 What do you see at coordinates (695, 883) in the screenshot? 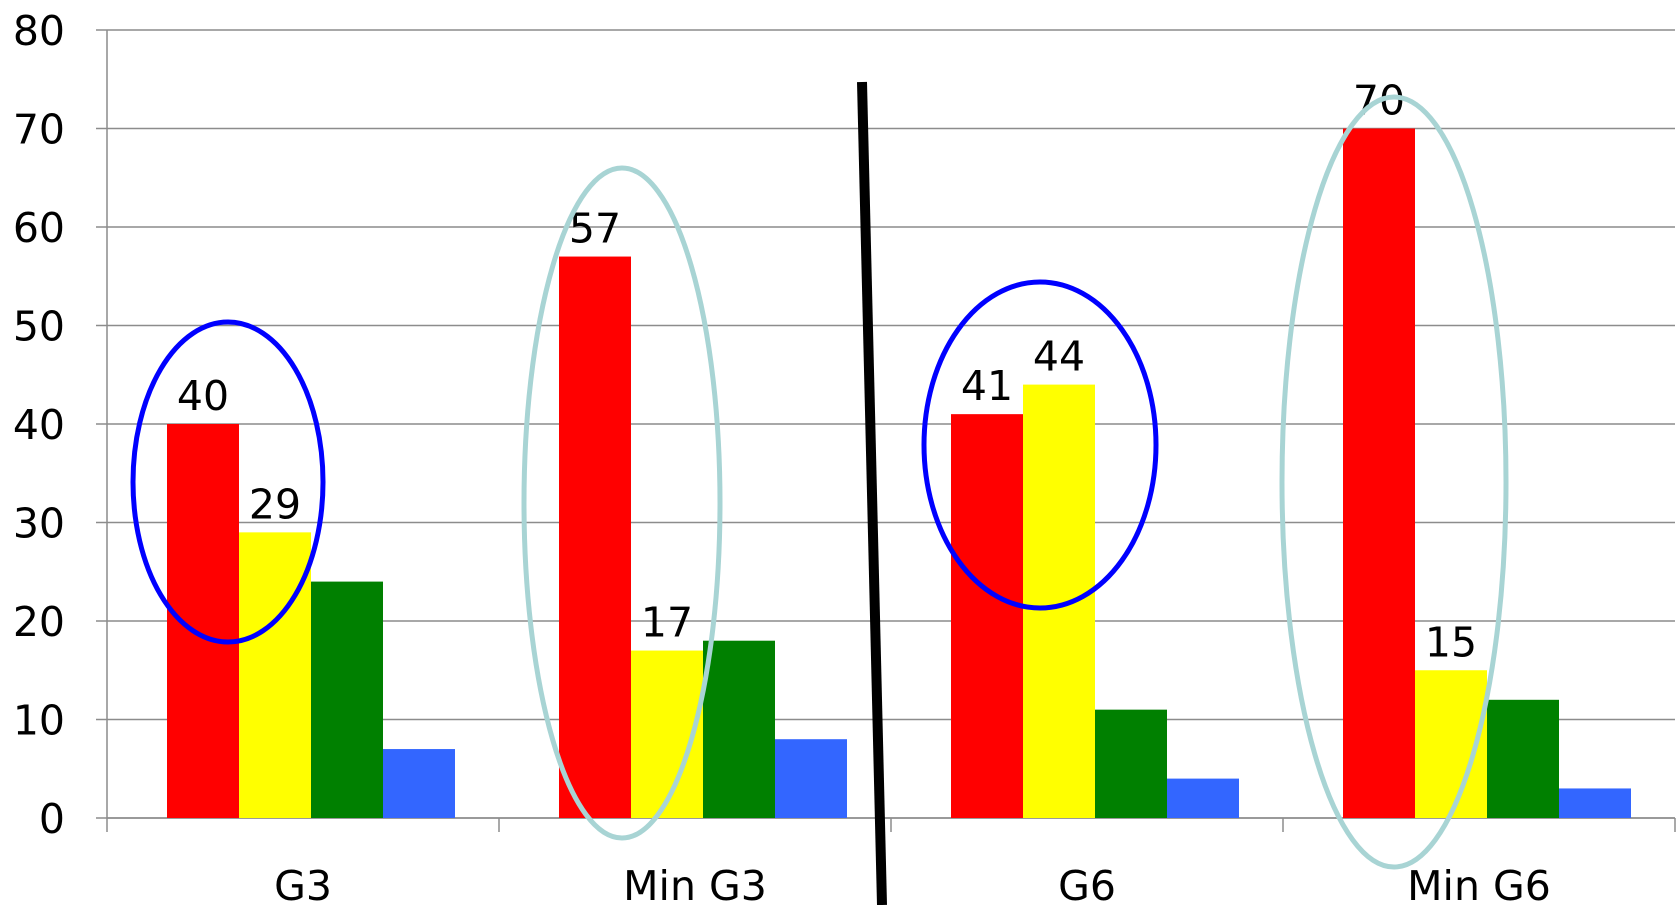
I see `x-category-label: Min G3` at bounding box center [695, 883].